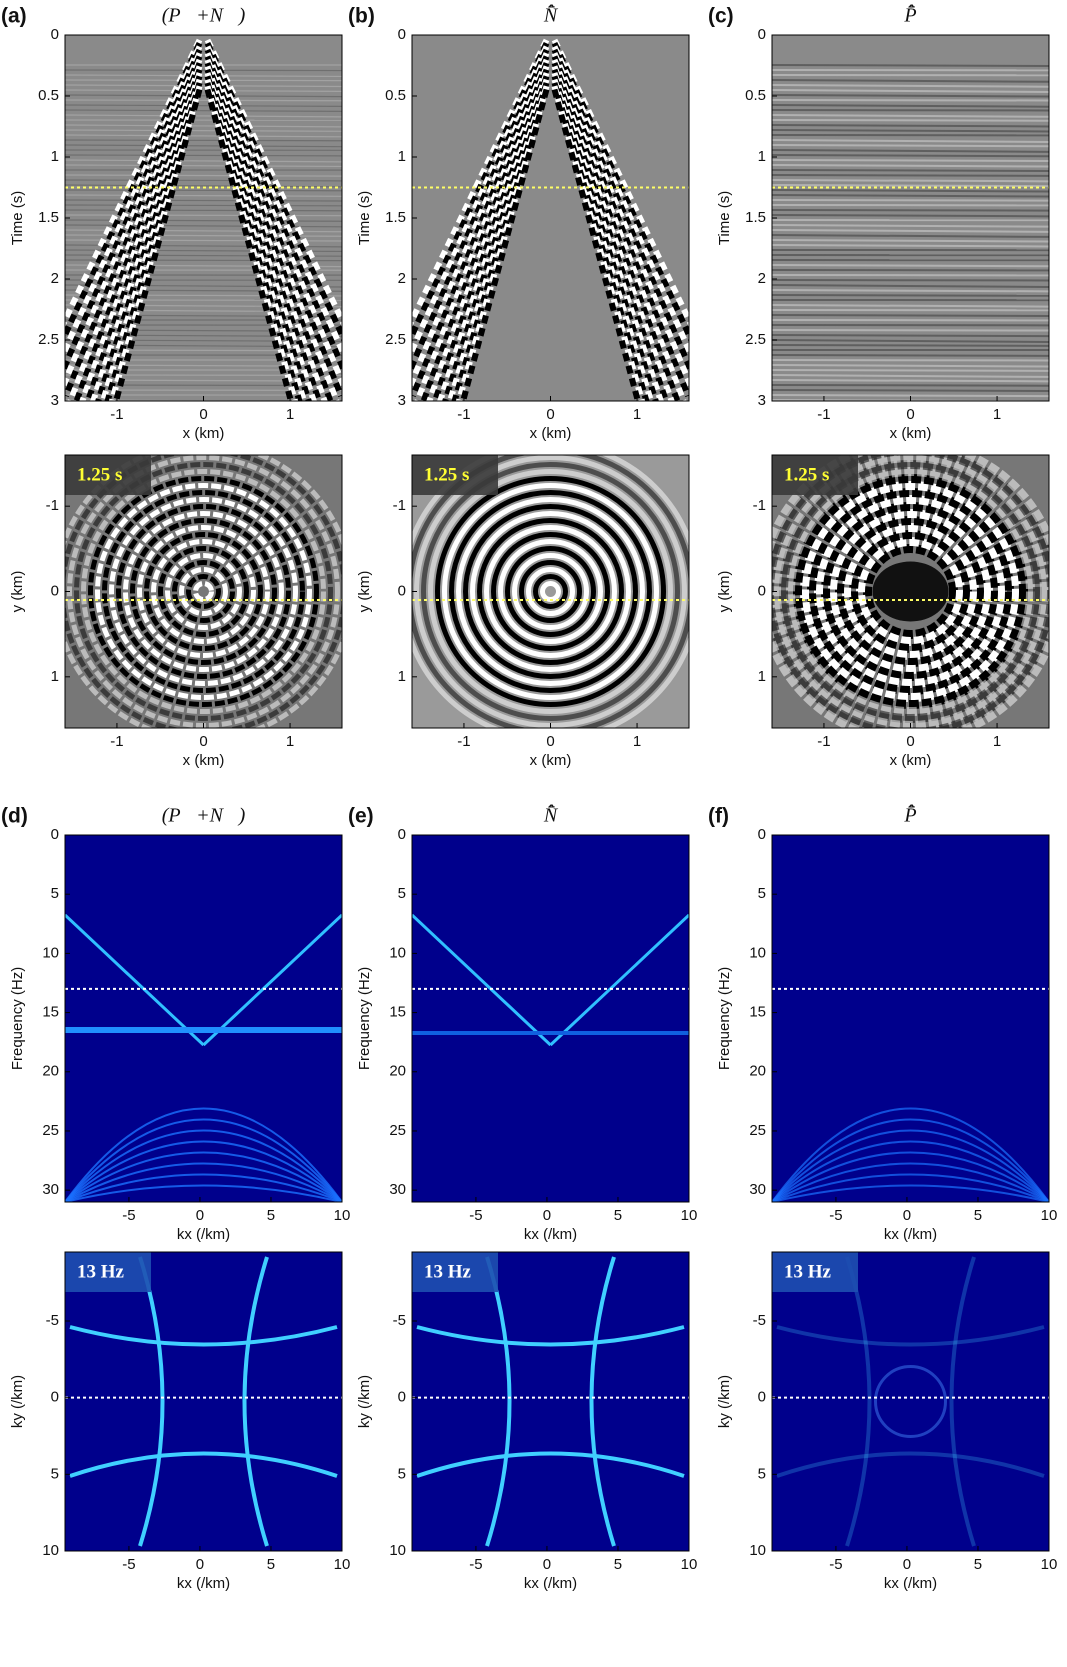 Image resolution: width=1067 pixels, height=1667 pixels. What do you see at coordinates (550, 1018) in the screenshot?
I see `plot-frame` at bounding box center [550, 1018].